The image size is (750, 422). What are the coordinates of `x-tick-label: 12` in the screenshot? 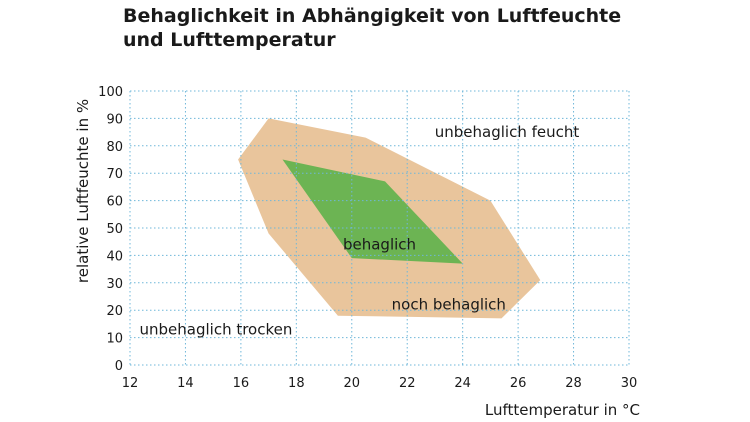 It's located at (130, 383).